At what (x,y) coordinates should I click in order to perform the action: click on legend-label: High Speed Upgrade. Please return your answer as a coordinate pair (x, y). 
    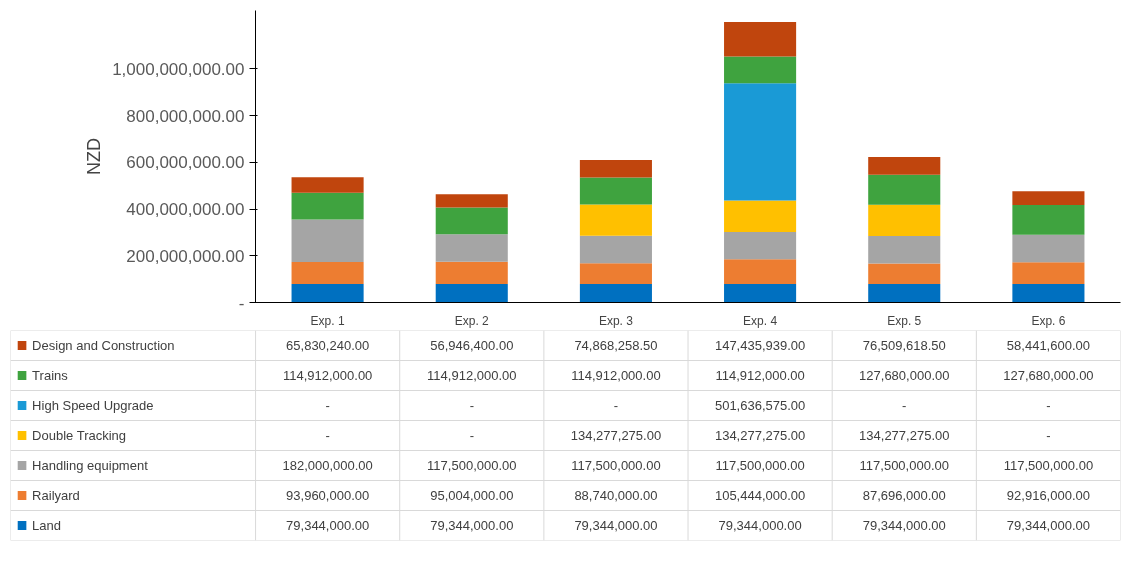
    Looking at the image, I should click on (93, 405).